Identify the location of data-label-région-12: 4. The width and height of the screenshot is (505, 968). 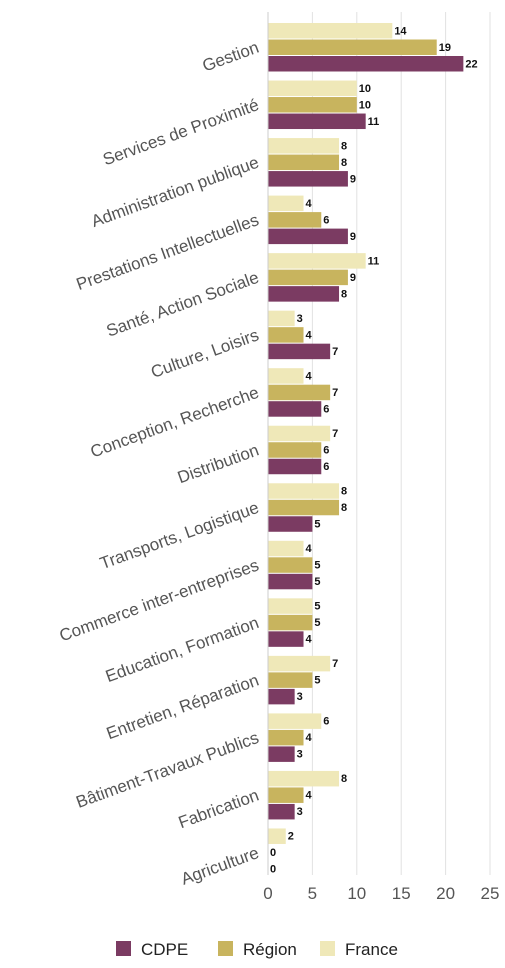
(309, 738).